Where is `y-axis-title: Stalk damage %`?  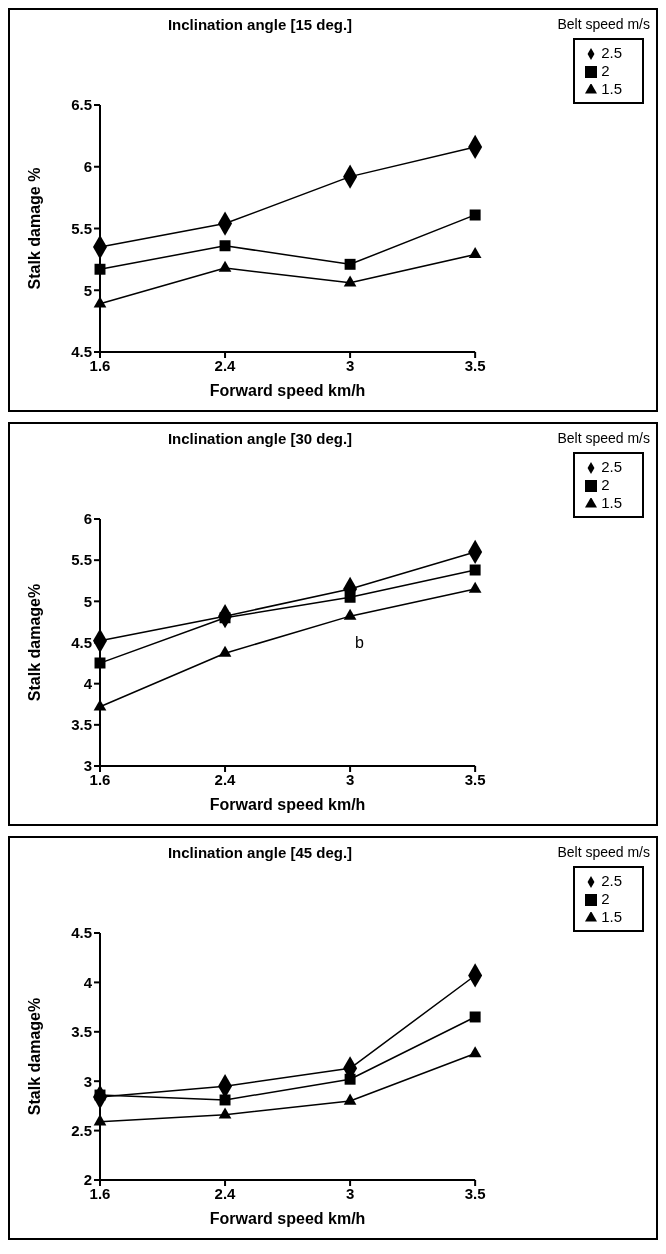 y-axis-title: Stalk damage % is located at coordinates (34, 228).